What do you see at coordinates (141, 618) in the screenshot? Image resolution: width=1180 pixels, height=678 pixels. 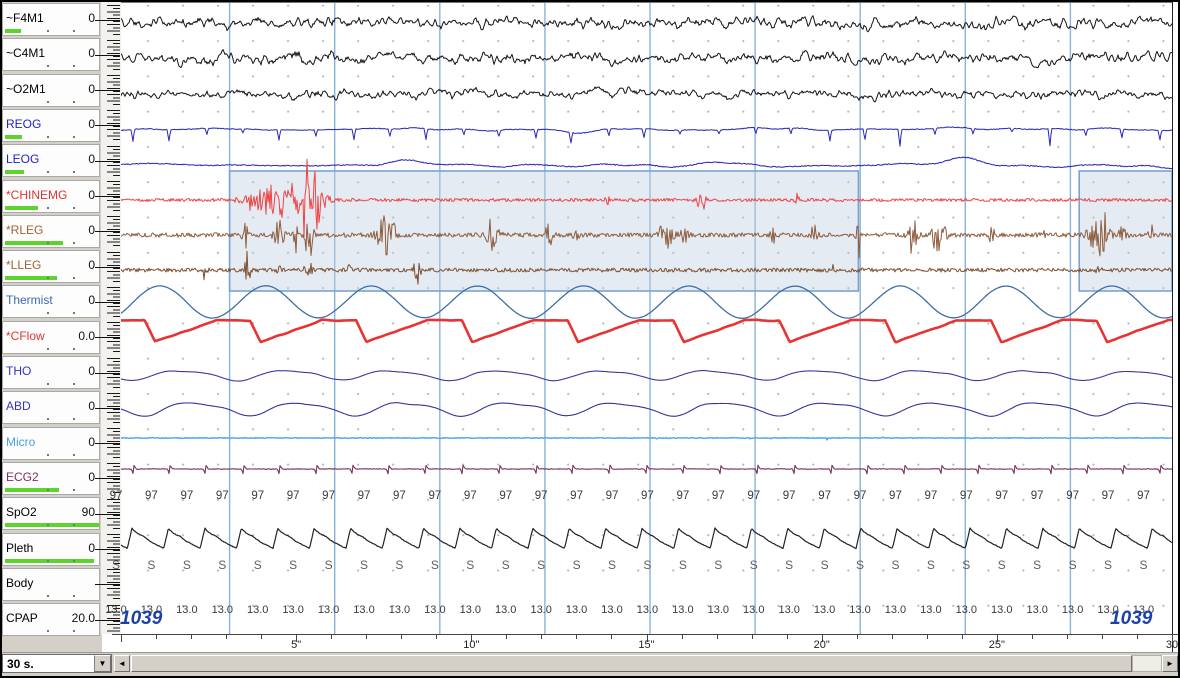 I see `epoch-number-left: 1039` at bounding box center [141, 618].